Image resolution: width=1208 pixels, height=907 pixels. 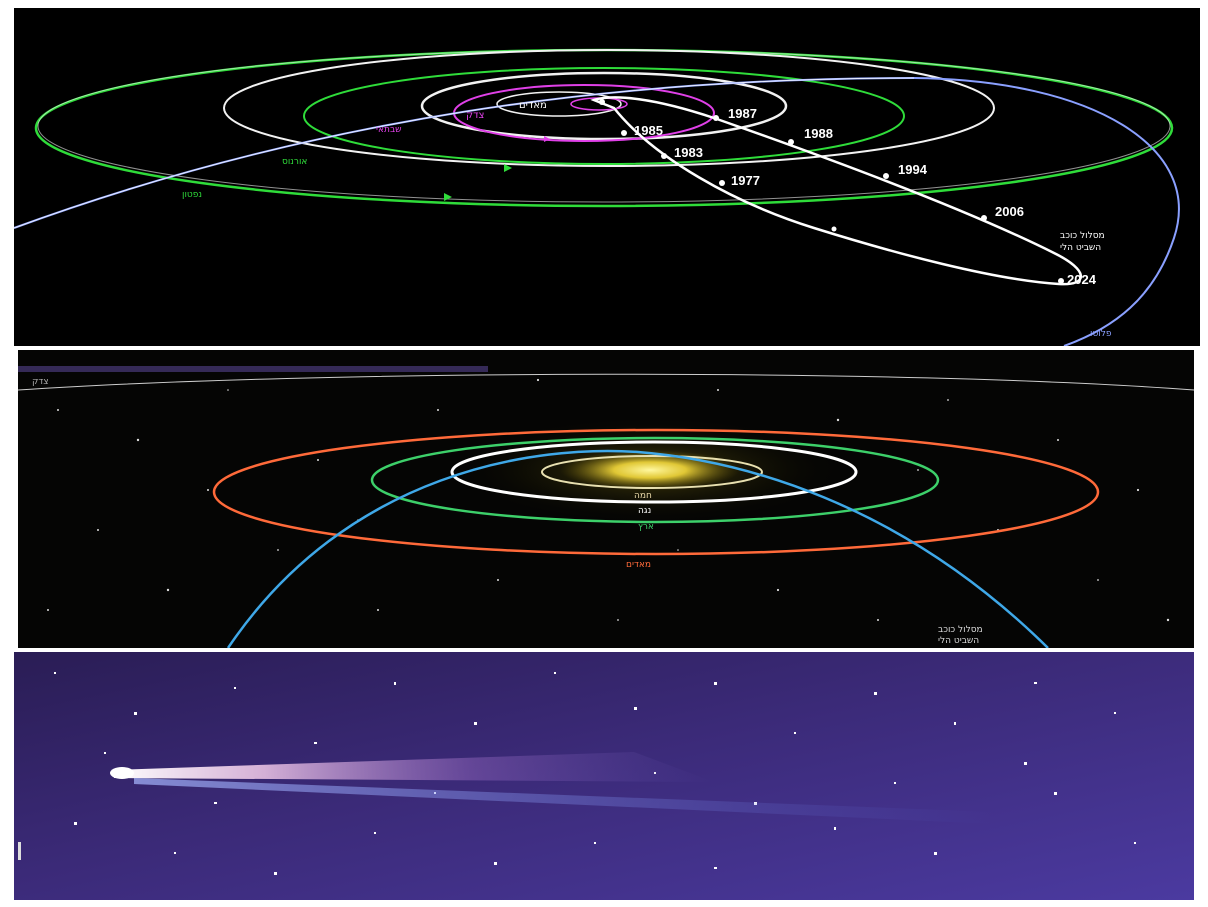 What do you see at coordinates (644, 511) in the screenshot?
I see `label-venus: נגה` at bounding box center [644, 511].